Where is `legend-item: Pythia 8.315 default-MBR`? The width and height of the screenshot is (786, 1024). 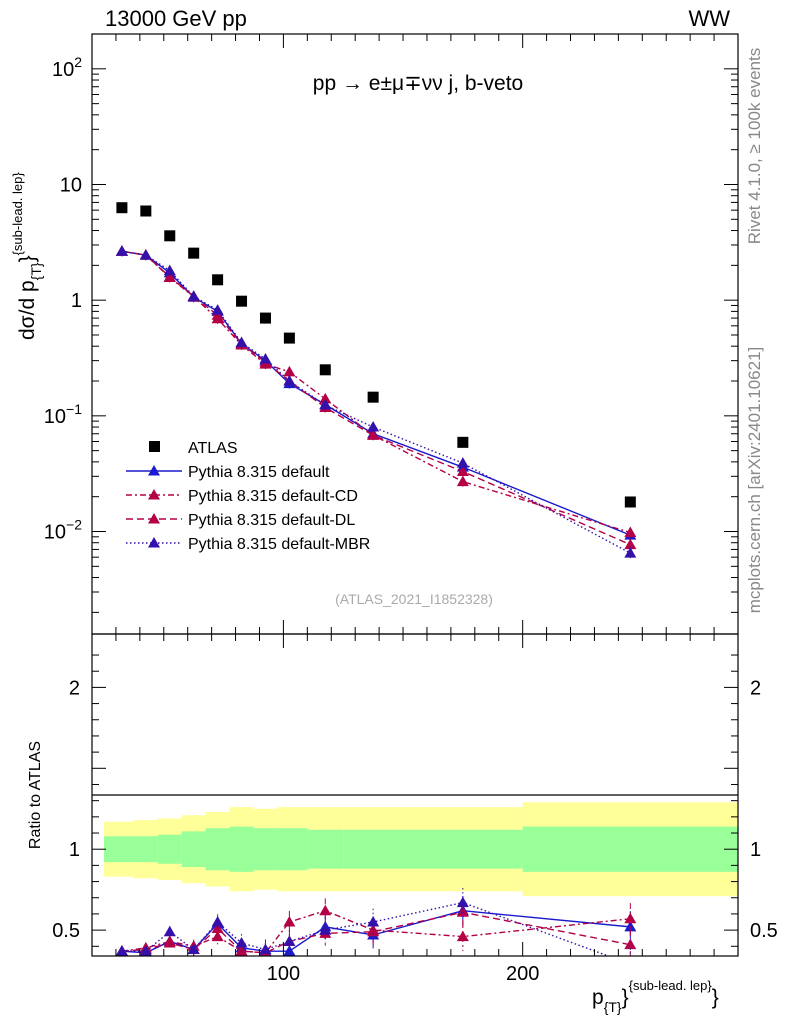
legend-item: Pythia 8.315 default-MBR is located at coordinates (248, 544).